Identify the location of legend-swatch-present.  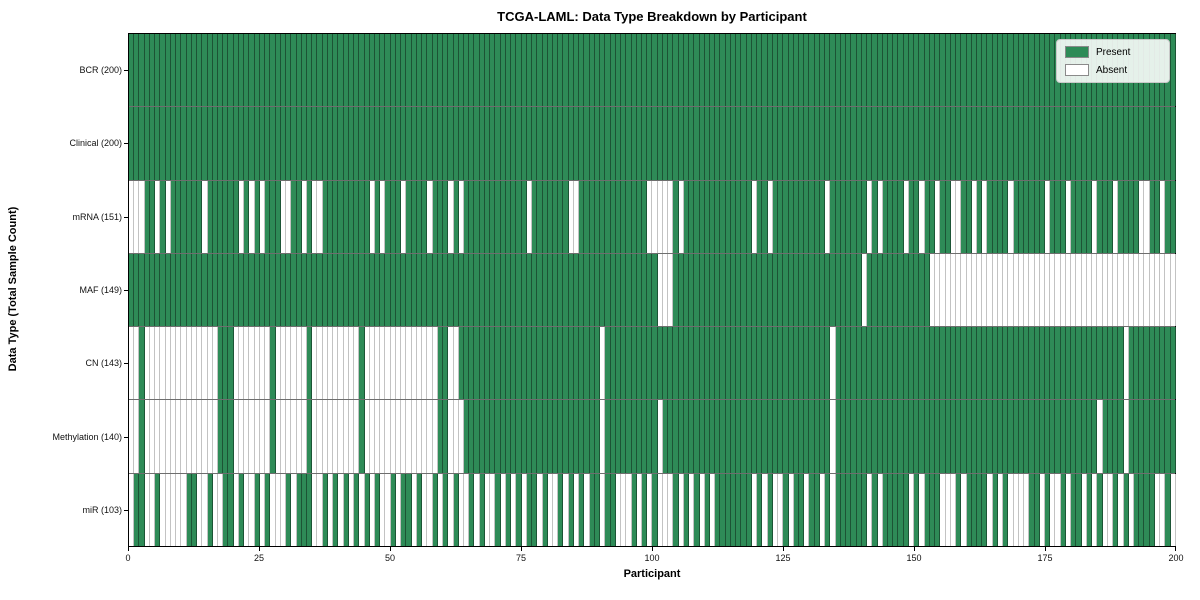
(1077, 52).